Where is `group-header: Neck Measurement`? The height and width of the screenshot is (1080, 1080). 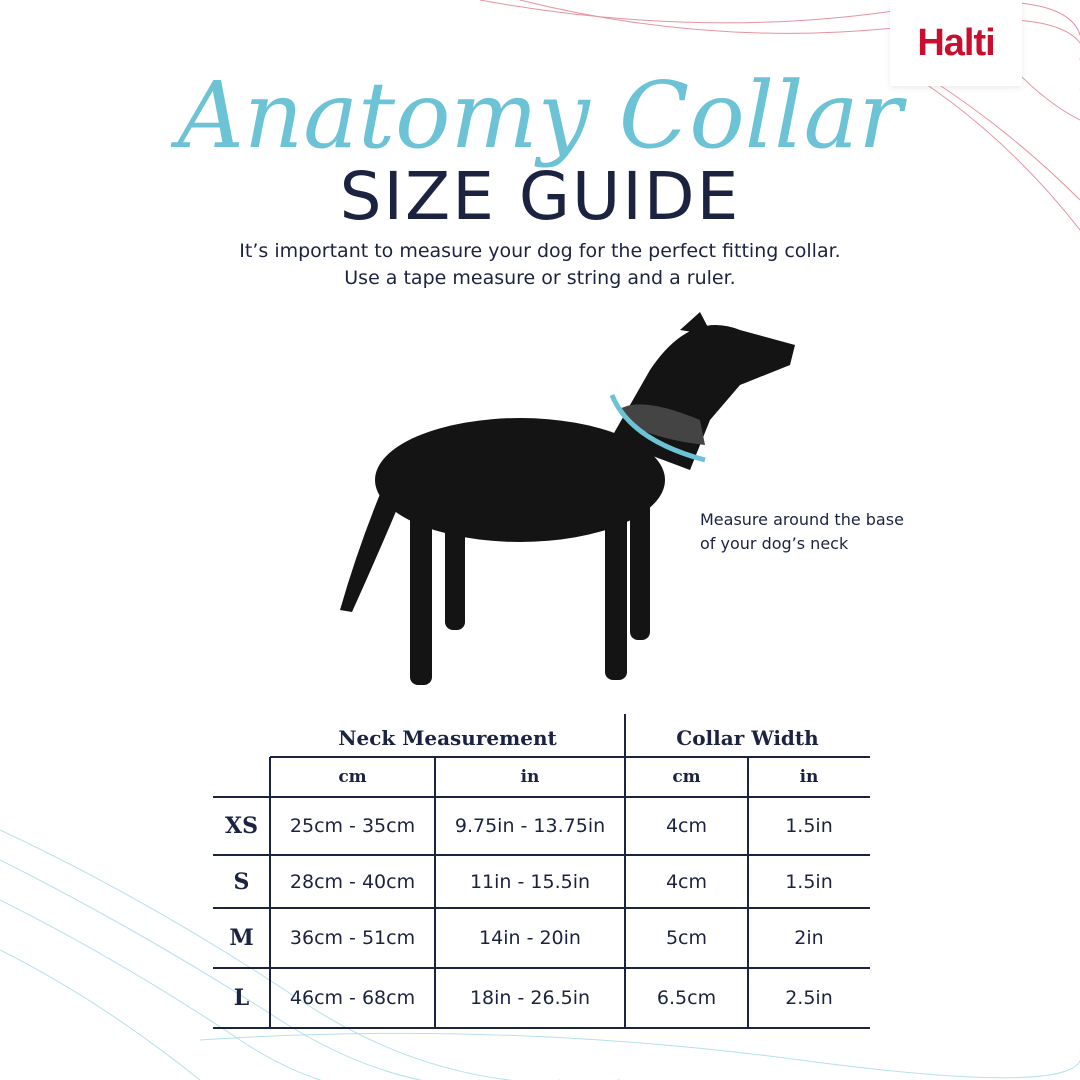 group-header: Neck Measurement is located at coordinates (447, 738).